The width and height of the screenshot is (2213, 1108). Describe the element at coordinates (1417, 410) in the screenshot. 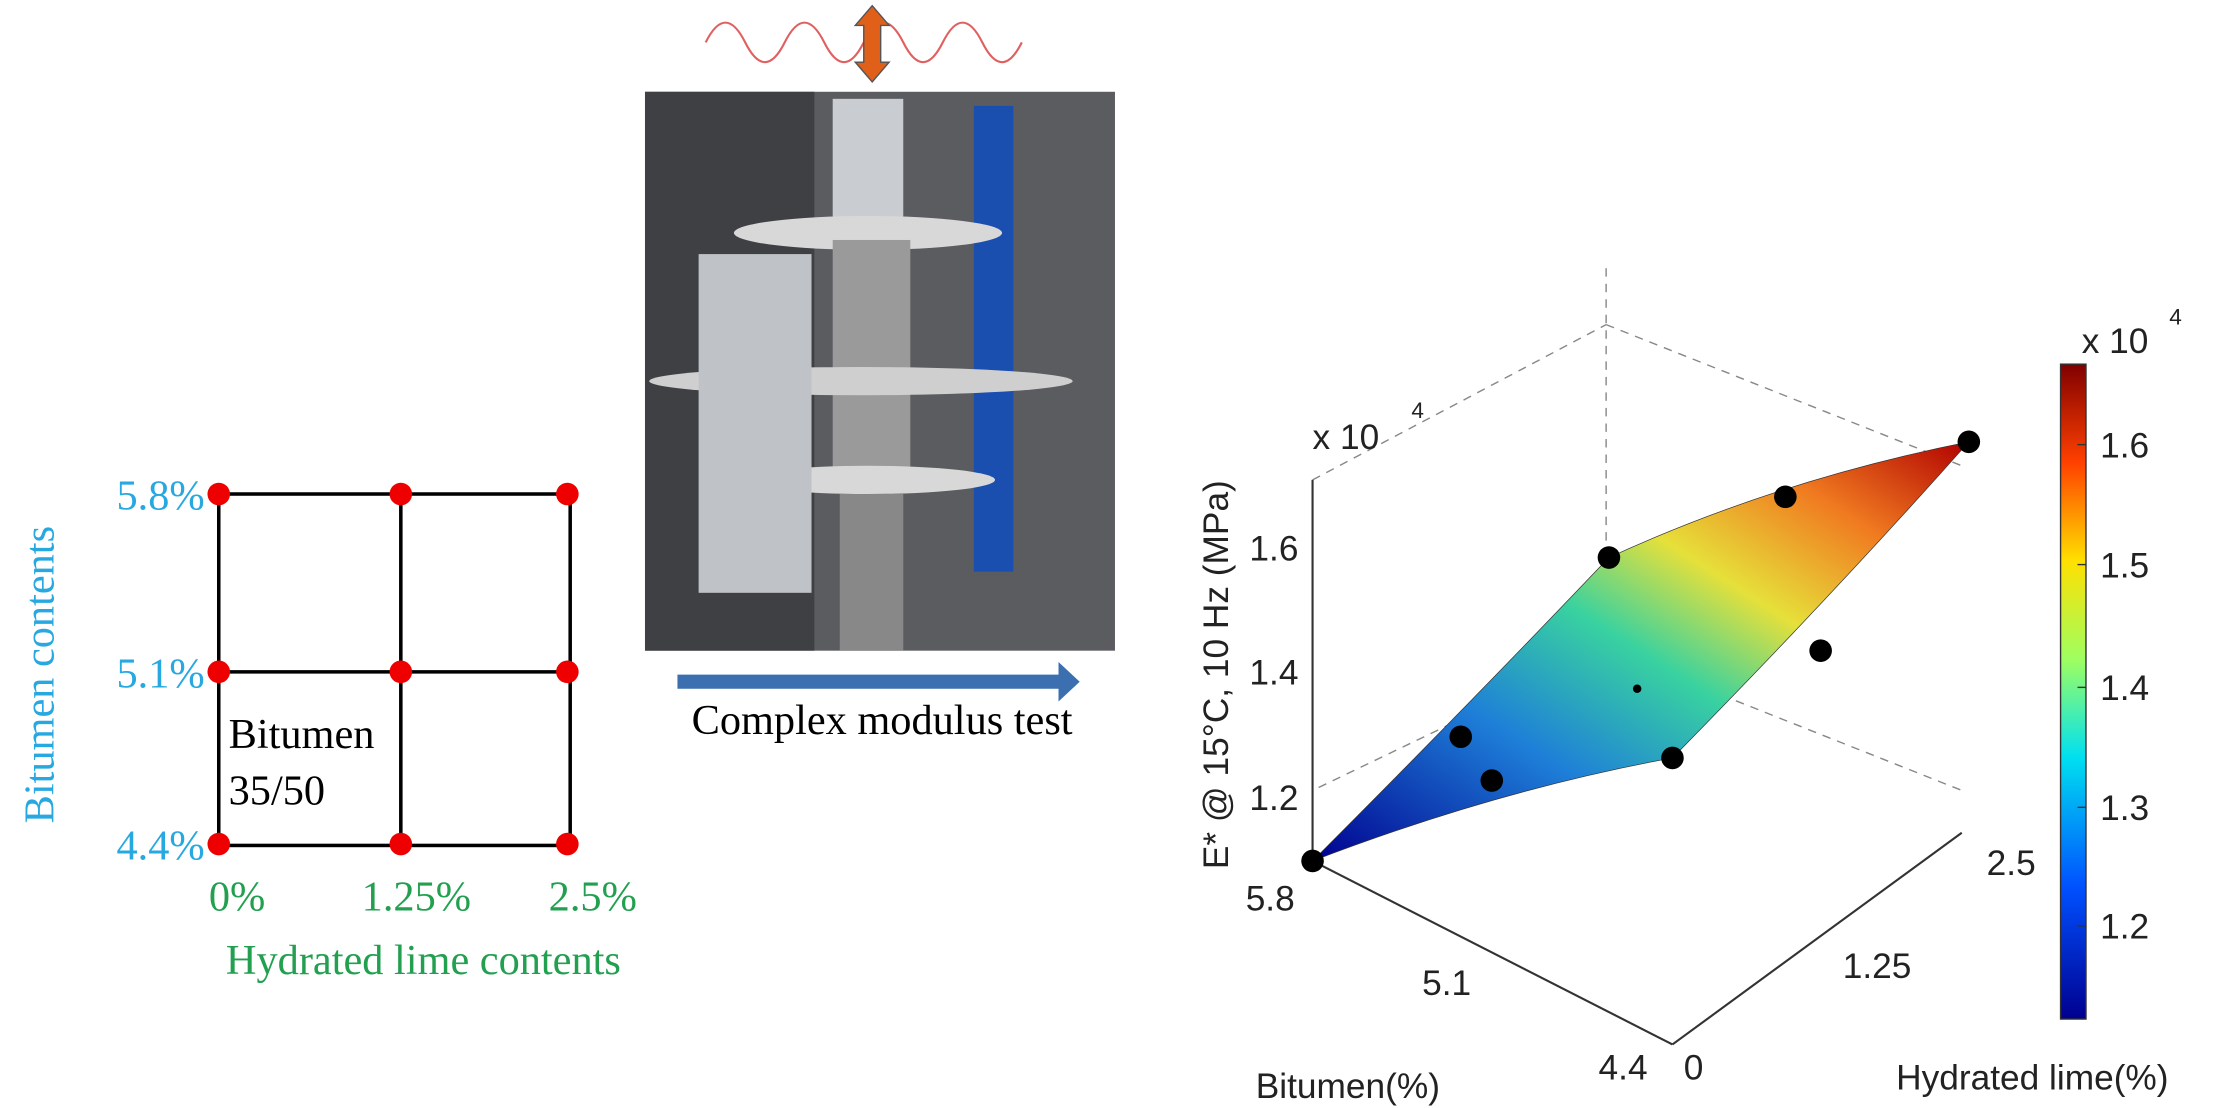

I see `z-multiplier-exp: 4` at that location.